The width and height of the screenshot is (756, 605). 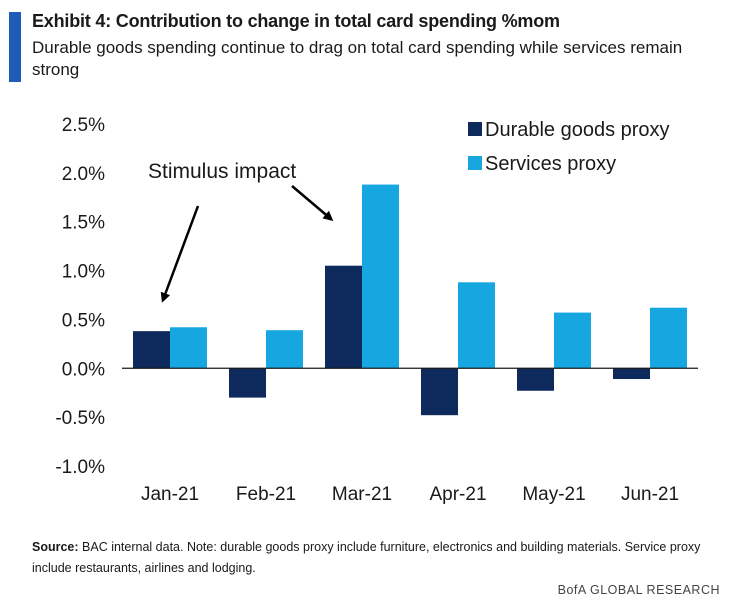 What do you see at coordinates (180, 254) in the screenshot?
I see `annotation-arrow-jan` at bounding box center [180, 254].